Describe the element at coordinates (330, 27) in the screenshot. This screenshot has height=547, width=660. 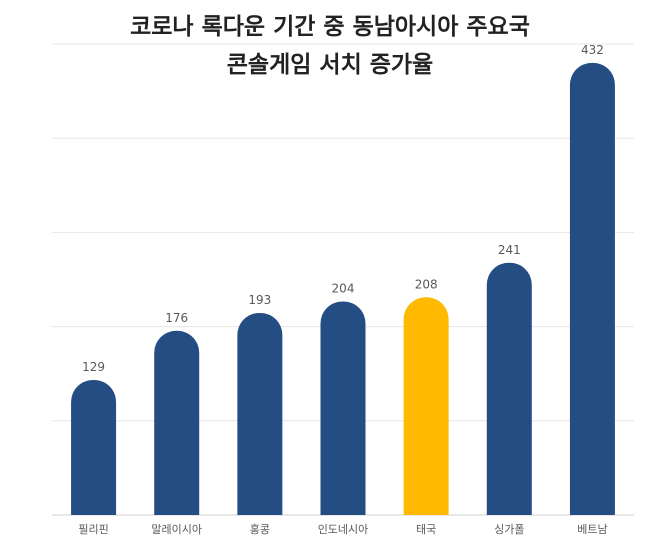
I see `chart-title-line1: 코로나 록다운 기간 중 동남아시아 주요국` at that location.